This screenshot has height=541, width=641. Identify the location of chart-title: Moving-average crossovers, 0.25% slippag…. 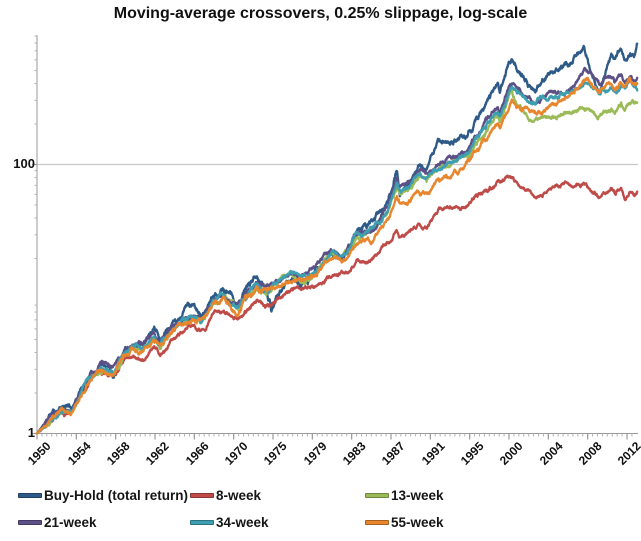
(320, 13).